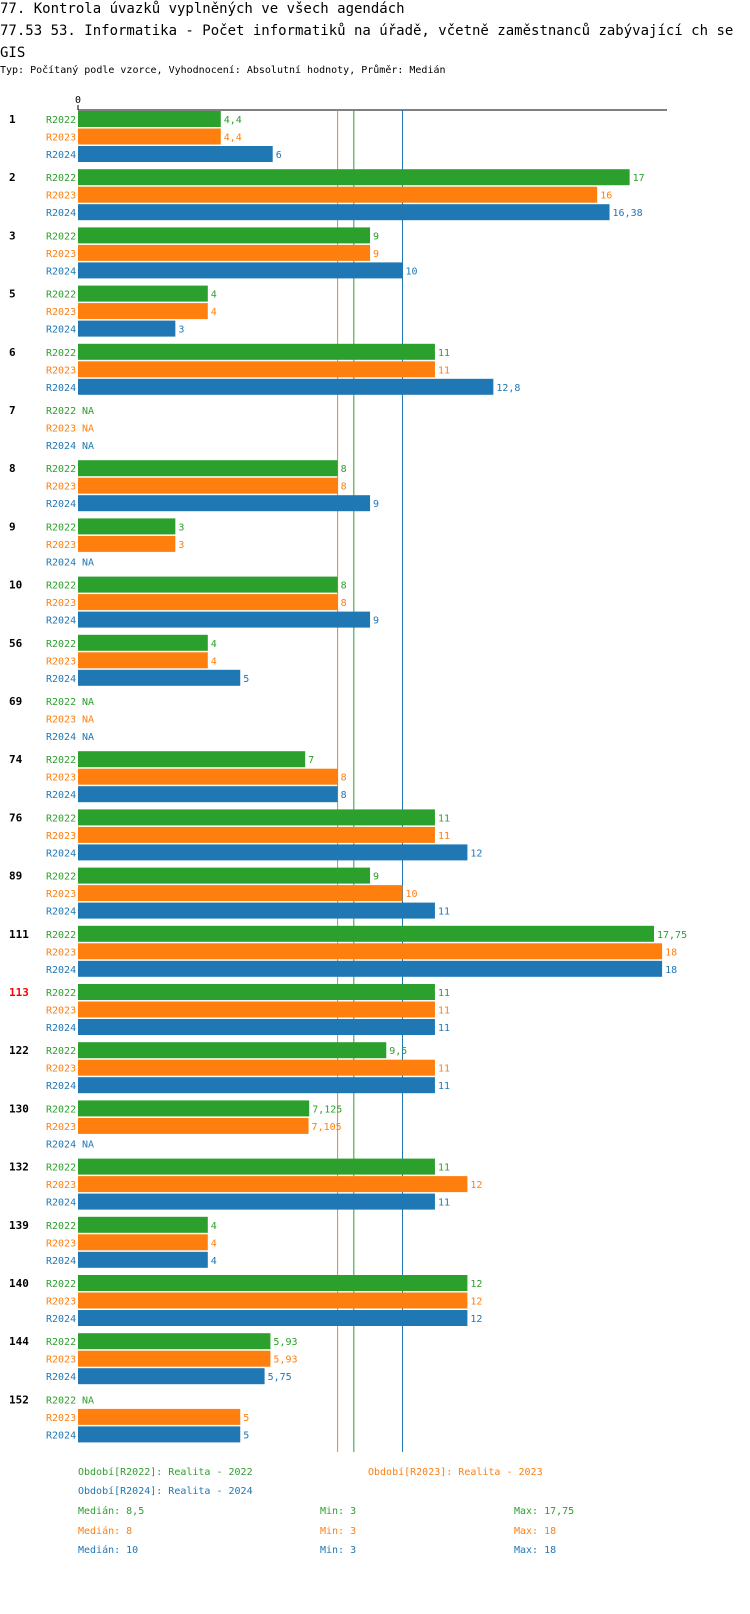 This screenshot has height=1614, width=750. I want to click on data-label: 4,4, so click(233, 120).